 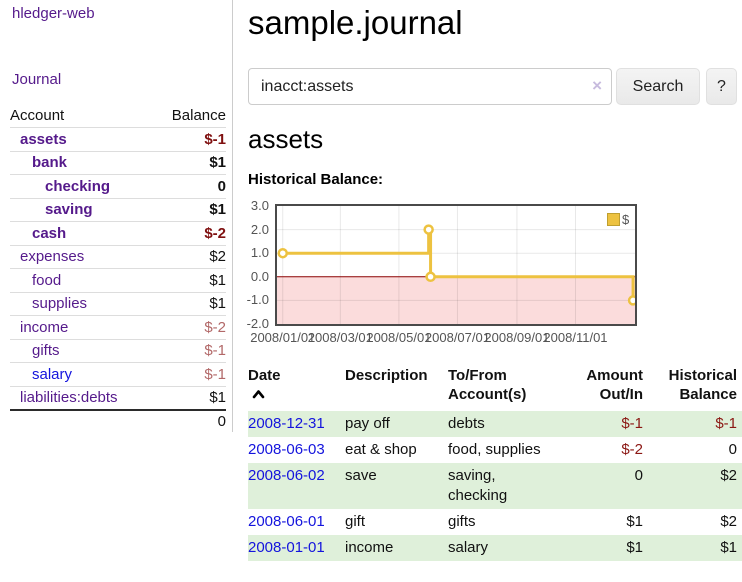 I want to click on account-row: saving $1, so click(x=118, y=209).